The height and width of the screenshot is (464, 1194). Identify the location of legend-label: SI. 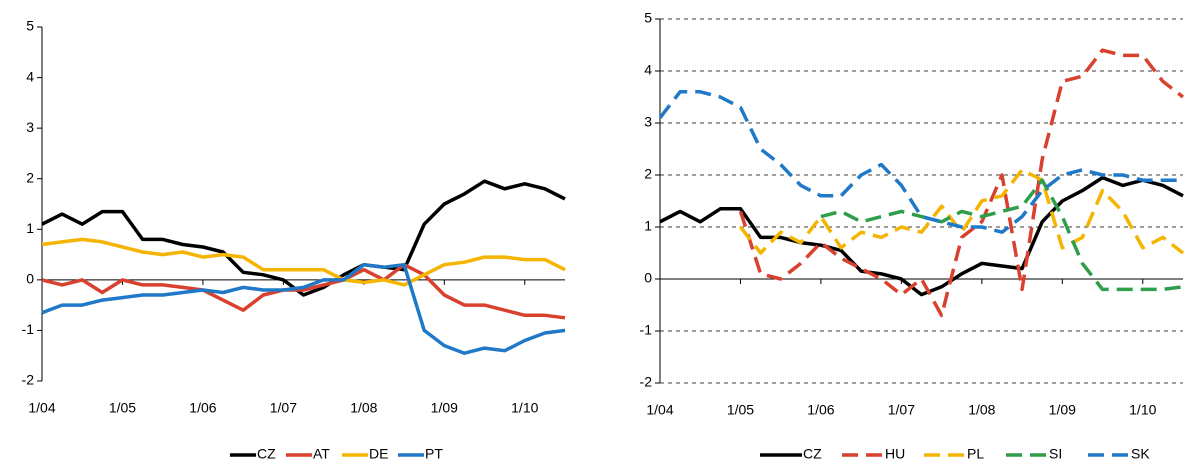
(1055, 454).